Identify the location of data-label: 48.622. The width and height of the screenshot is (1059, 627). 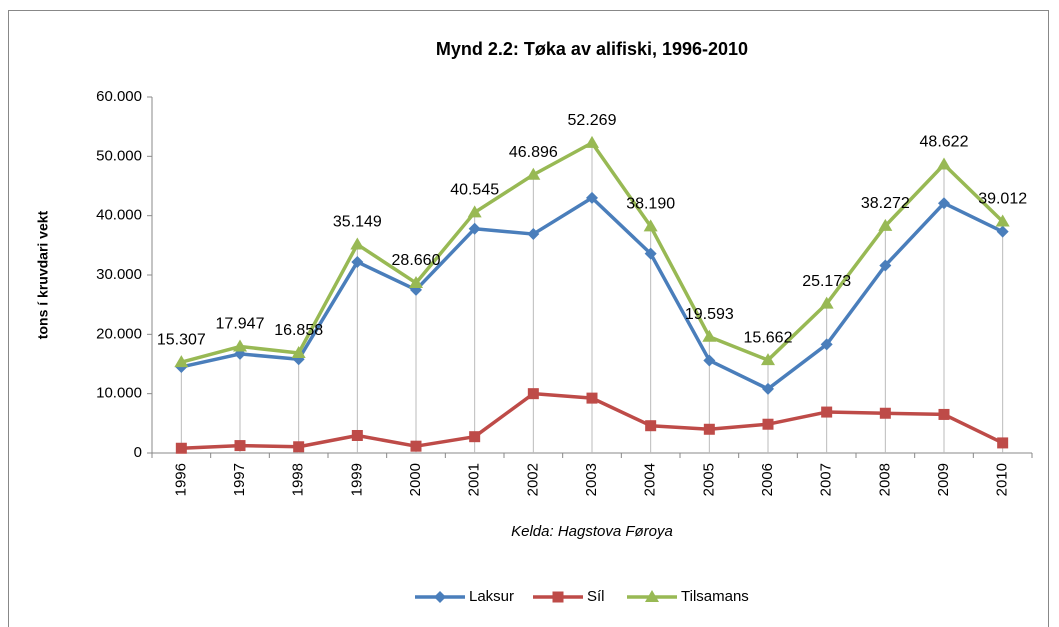
(944, 142).